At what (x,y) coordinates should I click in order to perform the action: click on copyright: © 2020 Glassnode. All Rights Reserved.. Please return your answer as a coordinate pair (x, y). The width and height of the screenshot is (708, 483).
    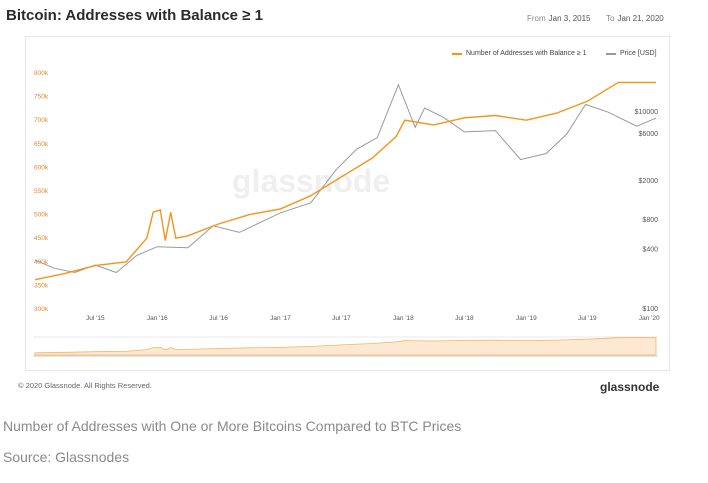
    Looking at the image, I should click on (85, 385).